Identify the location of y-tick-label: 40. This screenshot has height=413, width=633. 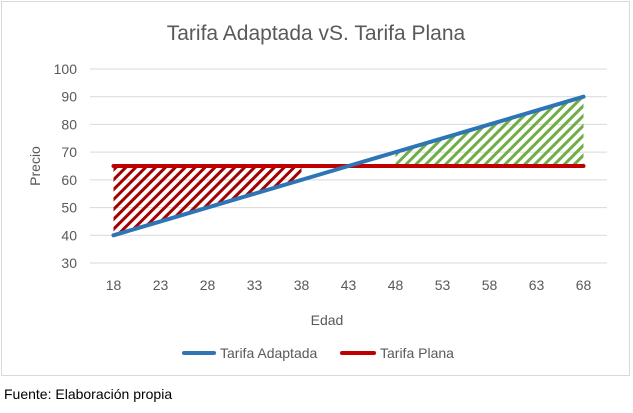
(69, 235).